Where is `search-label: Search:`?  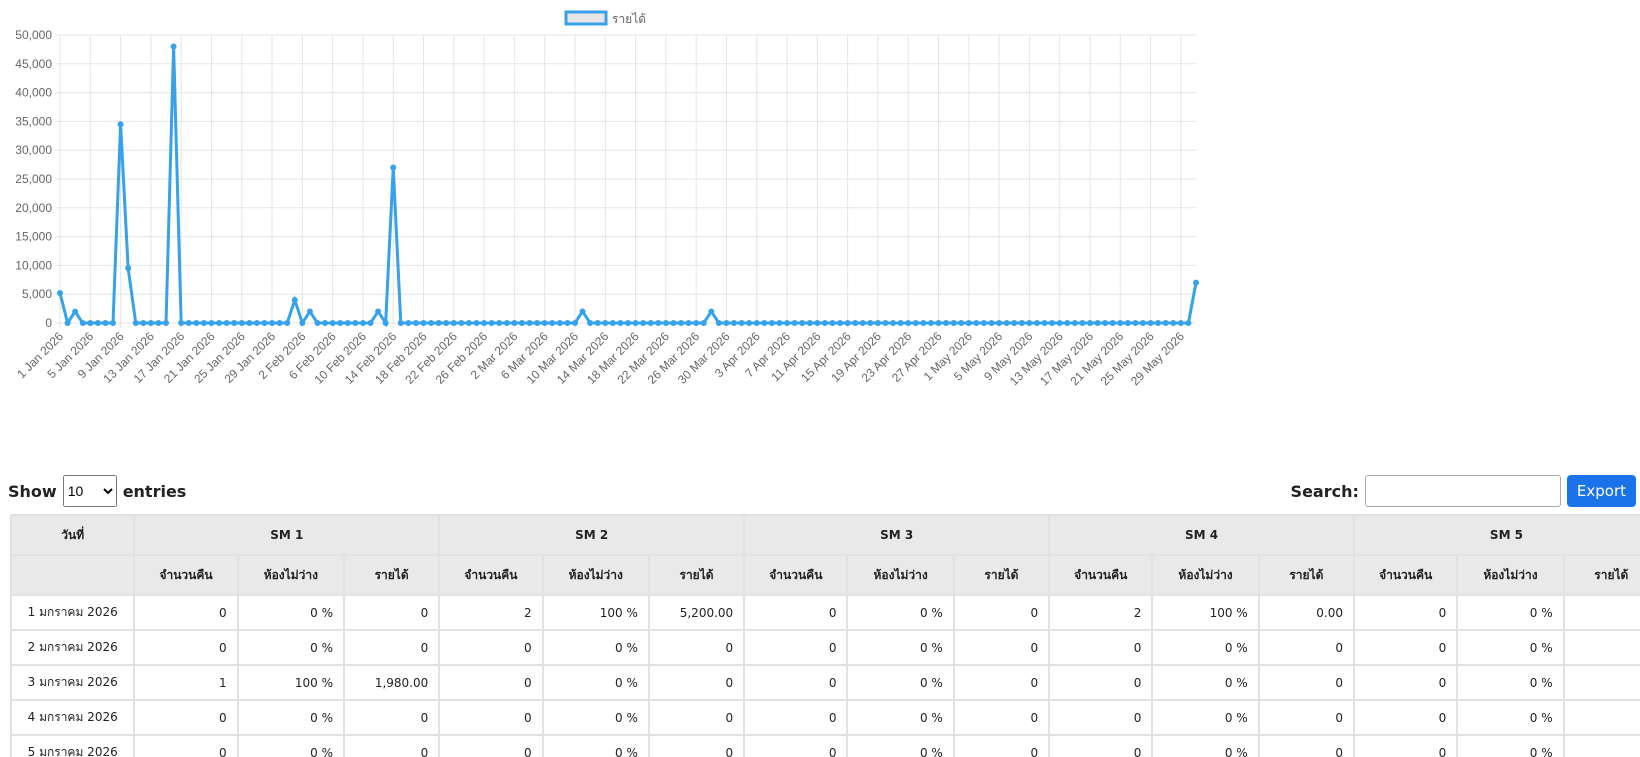 search-label: Search: is located at coordinates (1324, 491).